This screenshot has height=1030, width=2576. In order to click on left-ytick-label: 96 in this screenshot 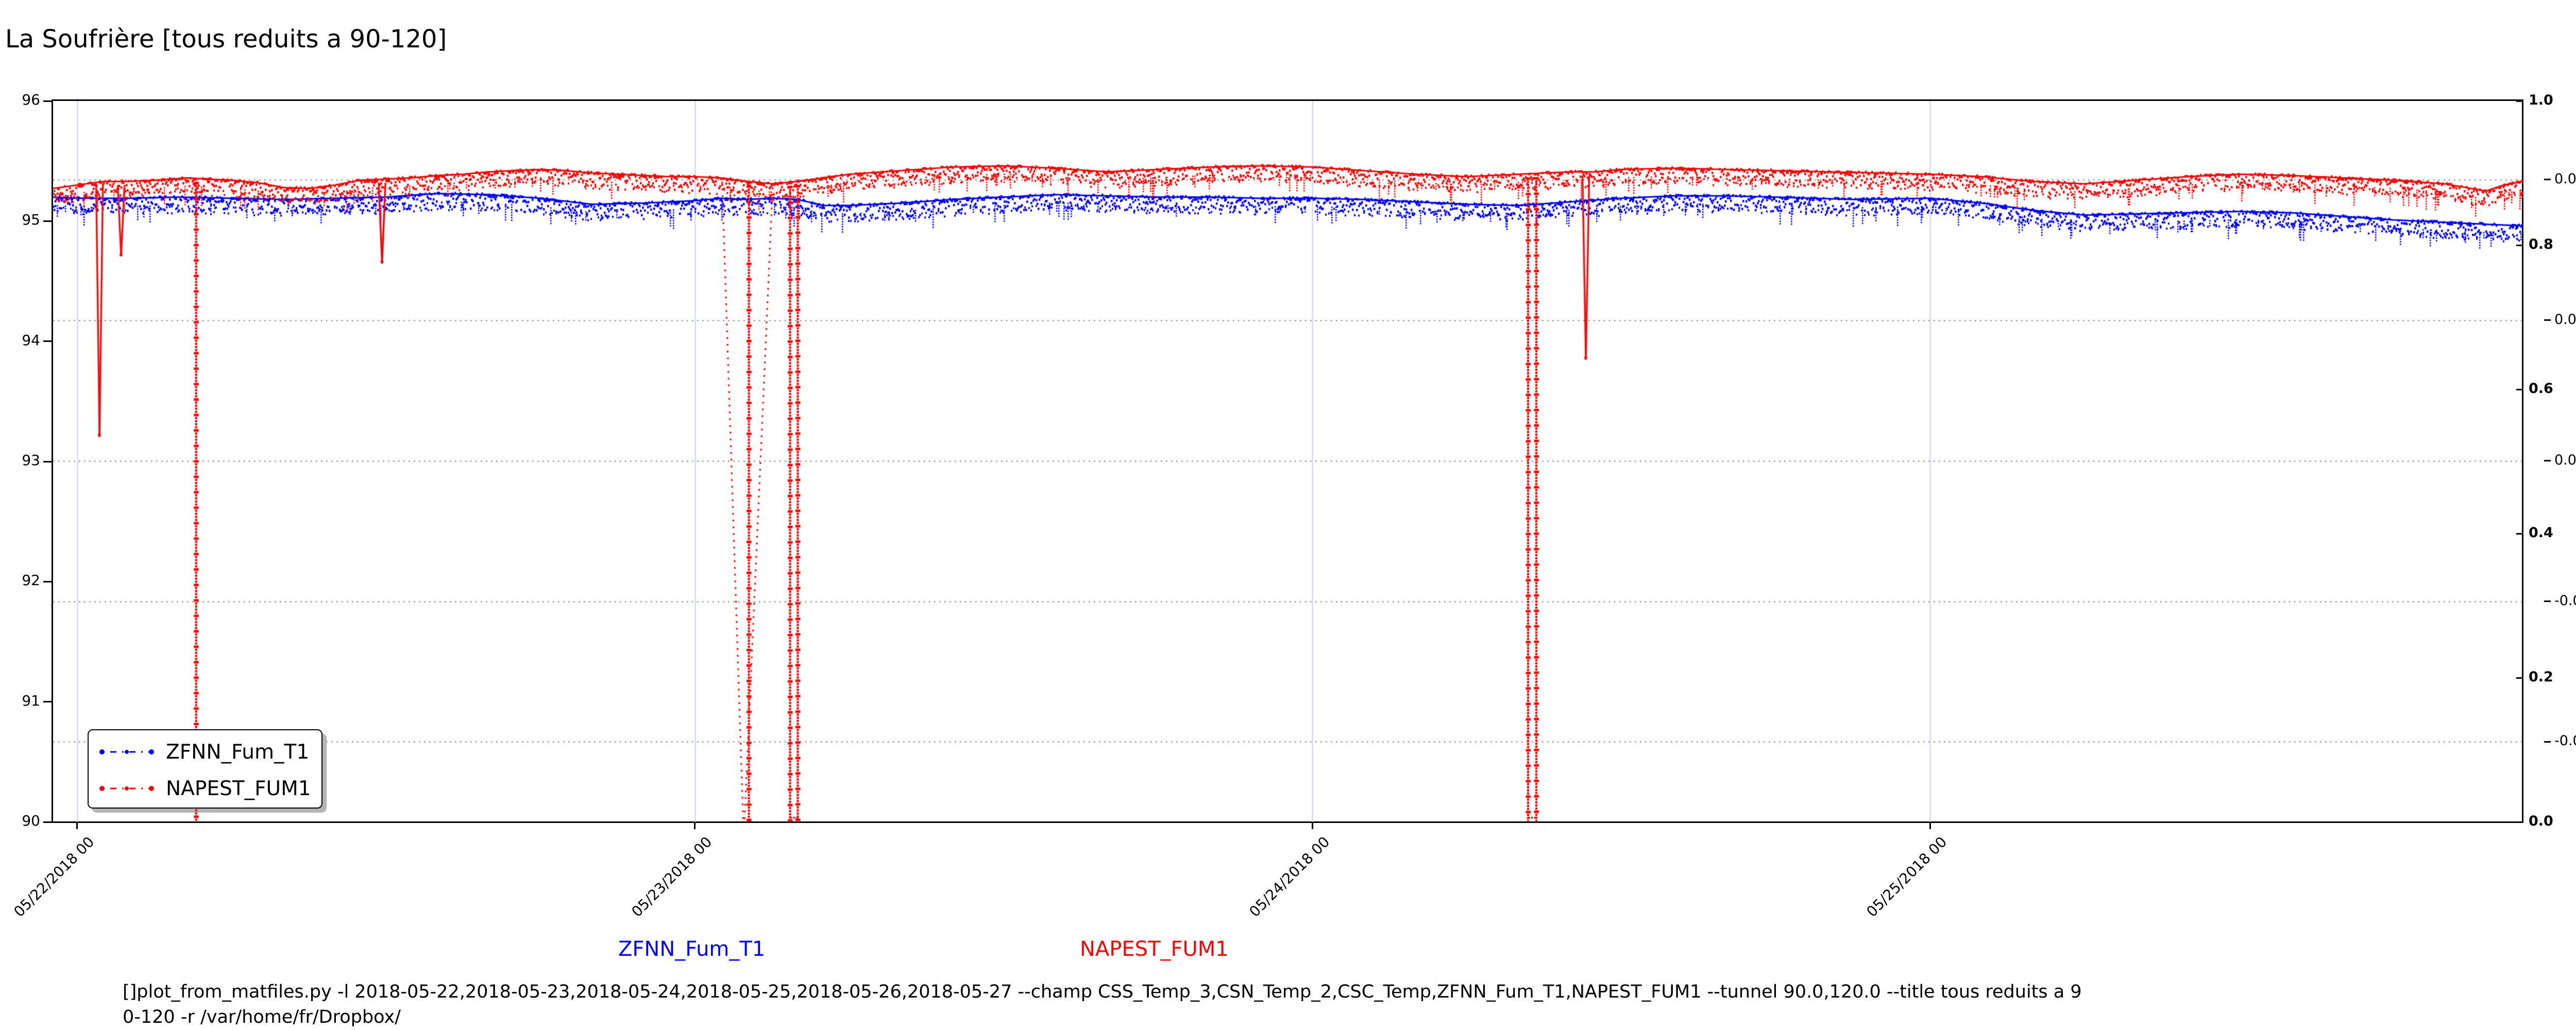, I will do `click(31, 100)`.